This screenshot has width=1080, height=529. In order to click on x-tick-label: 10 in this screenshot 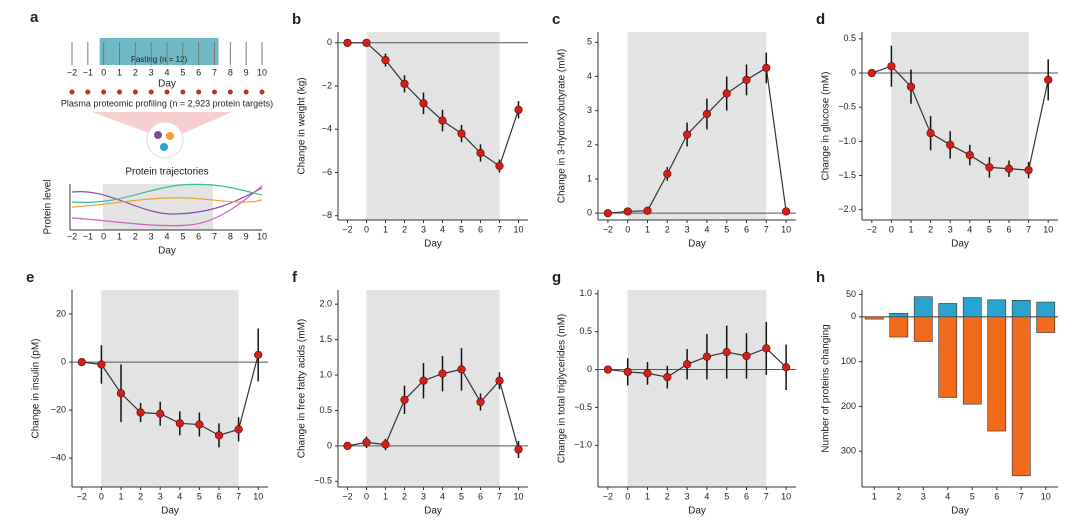, I will do `click(258, 496)`.